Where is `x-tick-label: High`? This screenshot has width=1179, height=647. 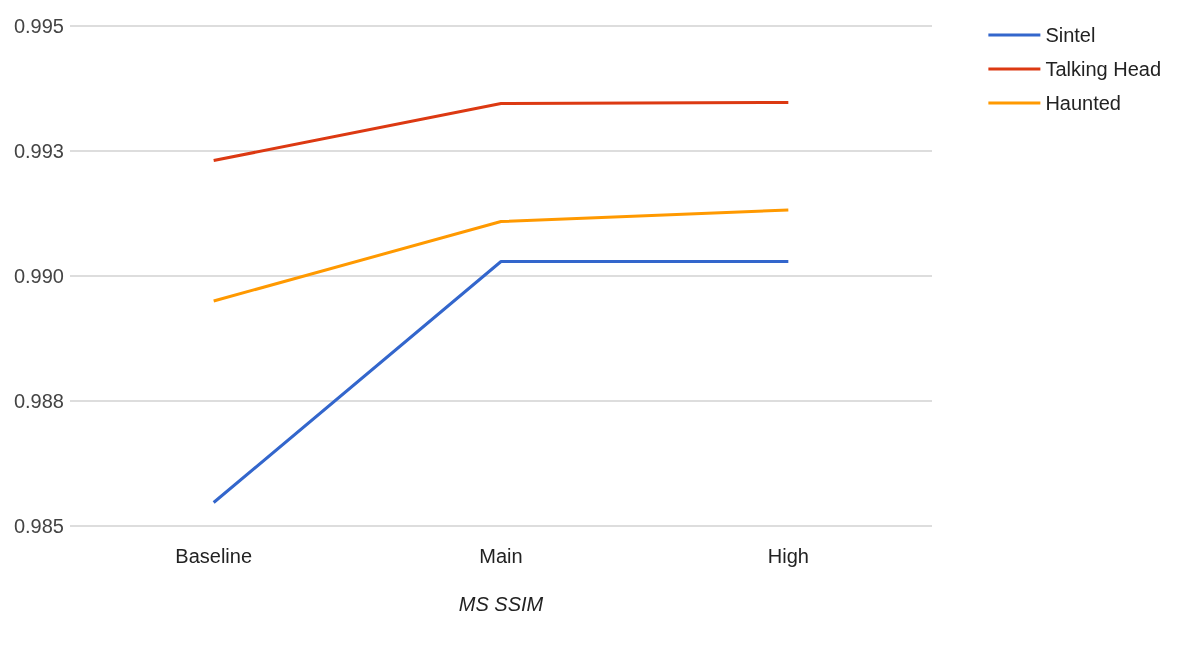
x-tick-label: High is located at coordinates (788, 556).